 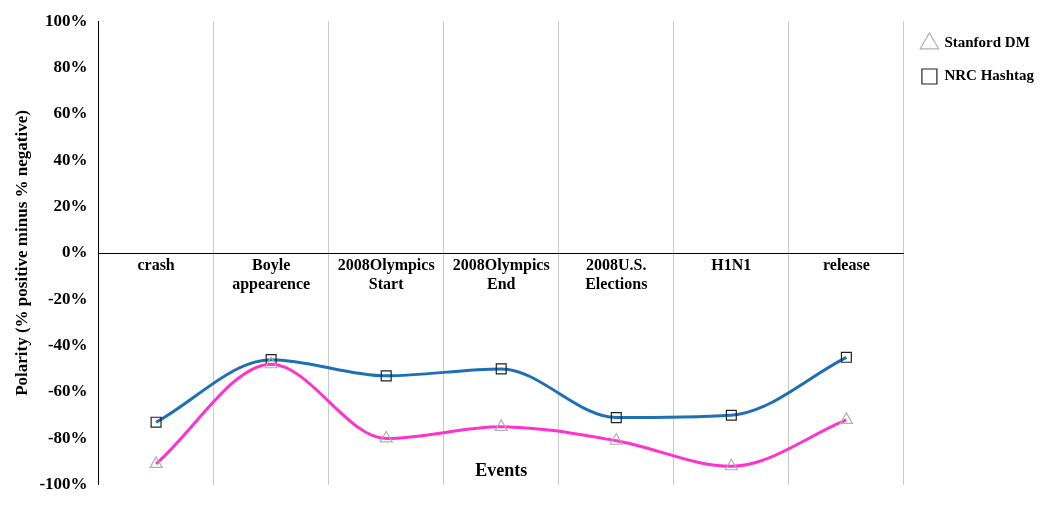 I want to click on legend-label: Stanford DM, so click(x=987, y=42).